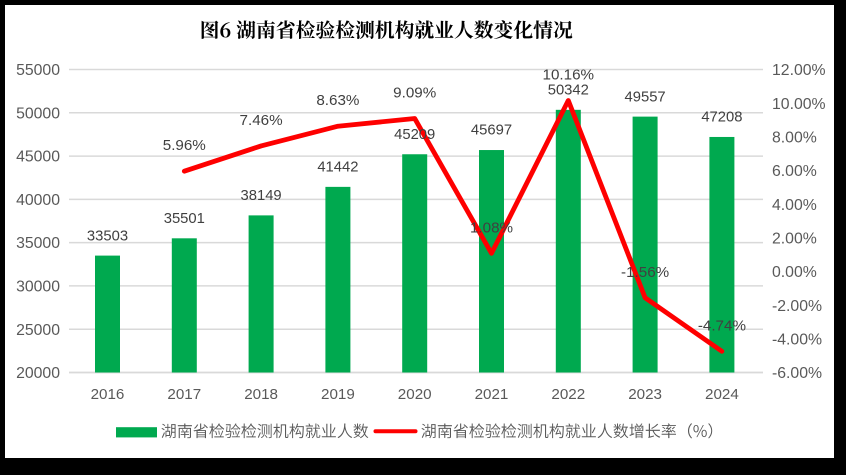 This screenshot has width=846, height=475. What do you see at coordinates (568, 91) in the screenshot?
I see `svg-text: 50342` at bounding box center [568, 91].